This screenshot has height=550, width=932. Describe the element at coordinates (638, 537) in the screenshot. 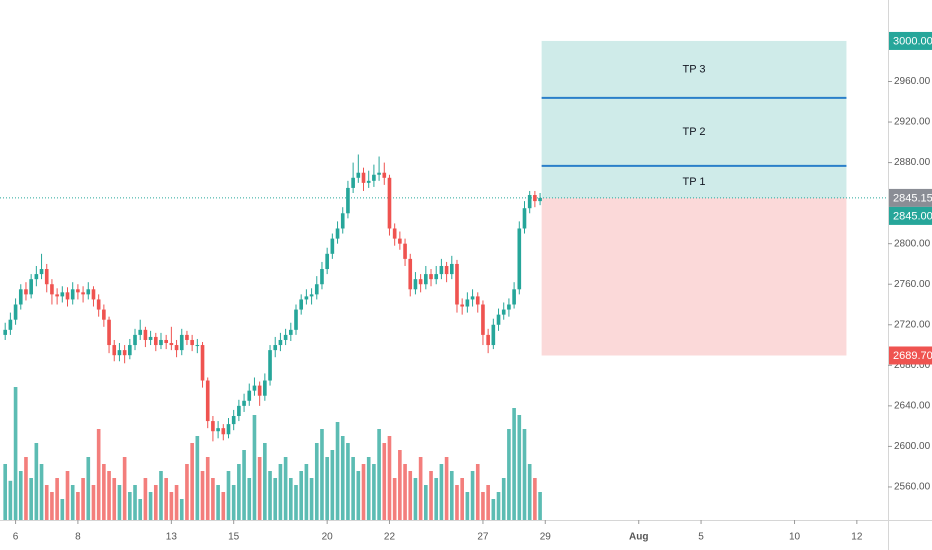

I see `x-tick-label: Aug` at that location.